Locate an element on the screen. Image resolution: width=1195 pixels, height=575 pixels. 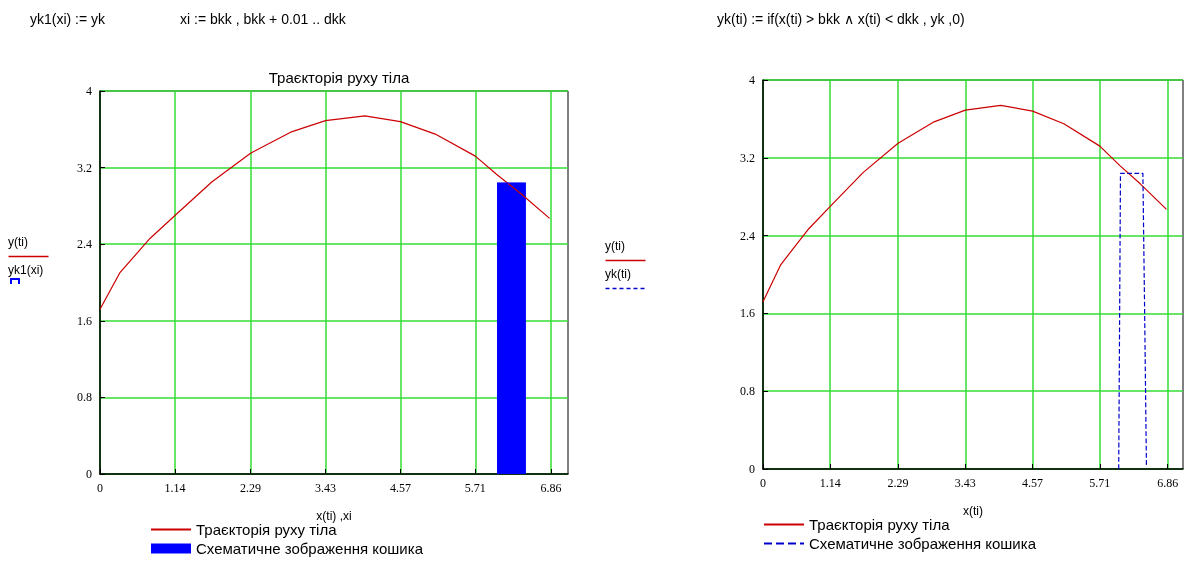
x-axis-title: x(ti) ,xi is located at coordinates (334, 516).